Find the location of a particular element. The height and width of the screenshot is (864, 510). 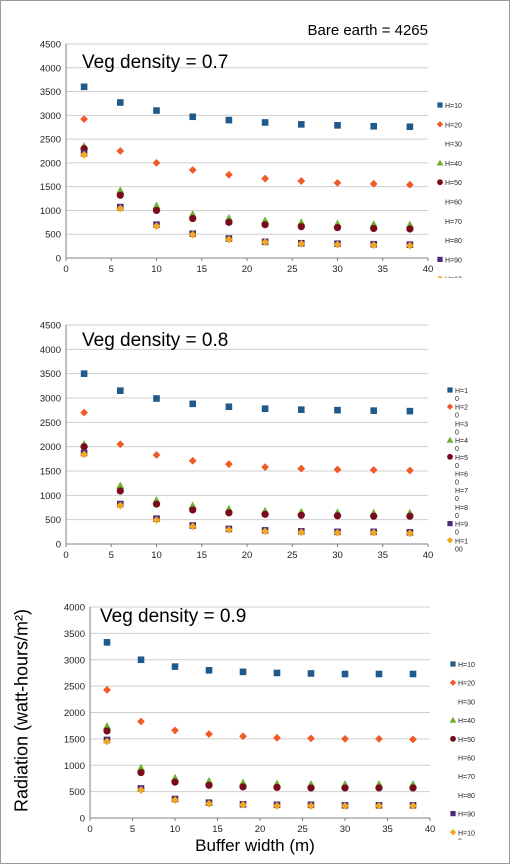

legend-label: H=80 is located at coordinates (453, 241).